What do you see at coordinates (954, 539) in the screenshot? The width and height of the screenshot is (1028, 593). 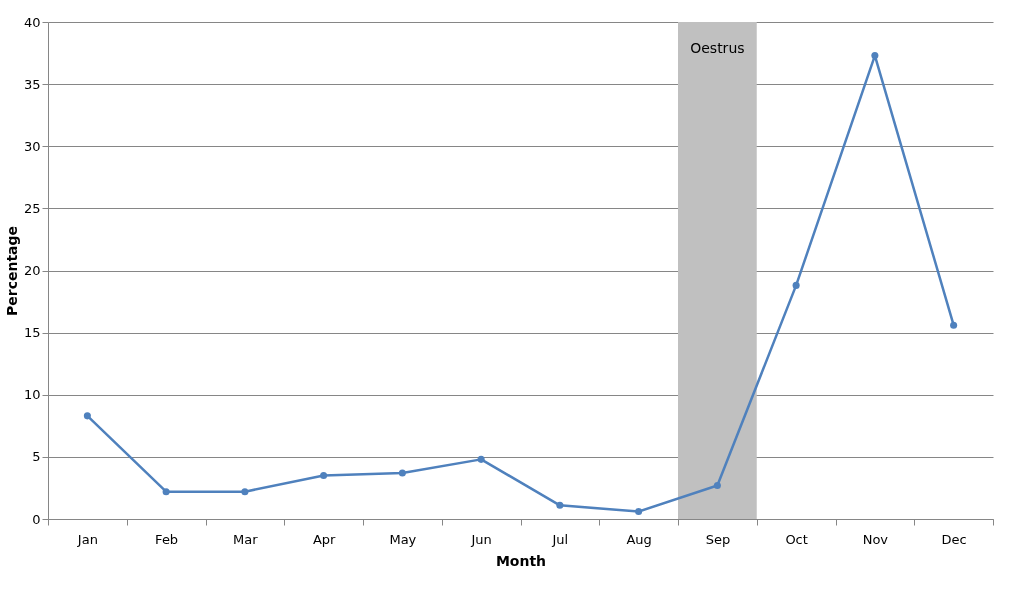 I see `x-tick-label: Dec` at bounding box center [954, 539].